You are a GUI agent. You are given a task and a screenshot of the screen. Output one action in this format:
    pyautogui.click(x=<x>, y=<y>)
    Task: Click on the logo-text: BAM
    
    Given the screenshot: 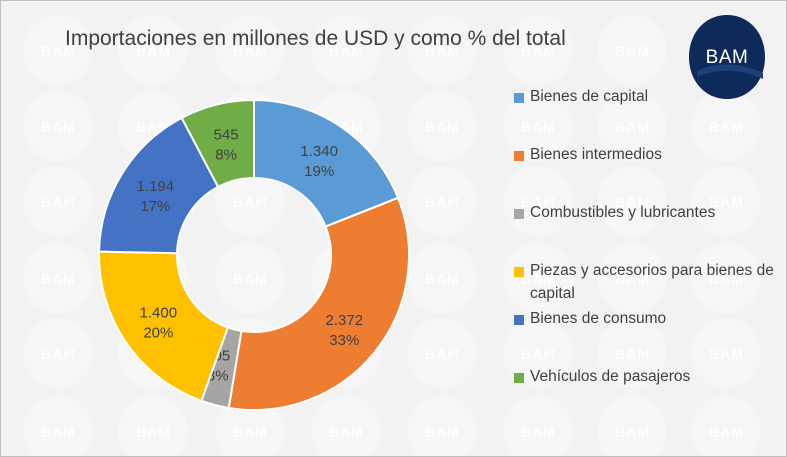 What is the action you would take?
    pyautogui.click(x=727, y=57)
    